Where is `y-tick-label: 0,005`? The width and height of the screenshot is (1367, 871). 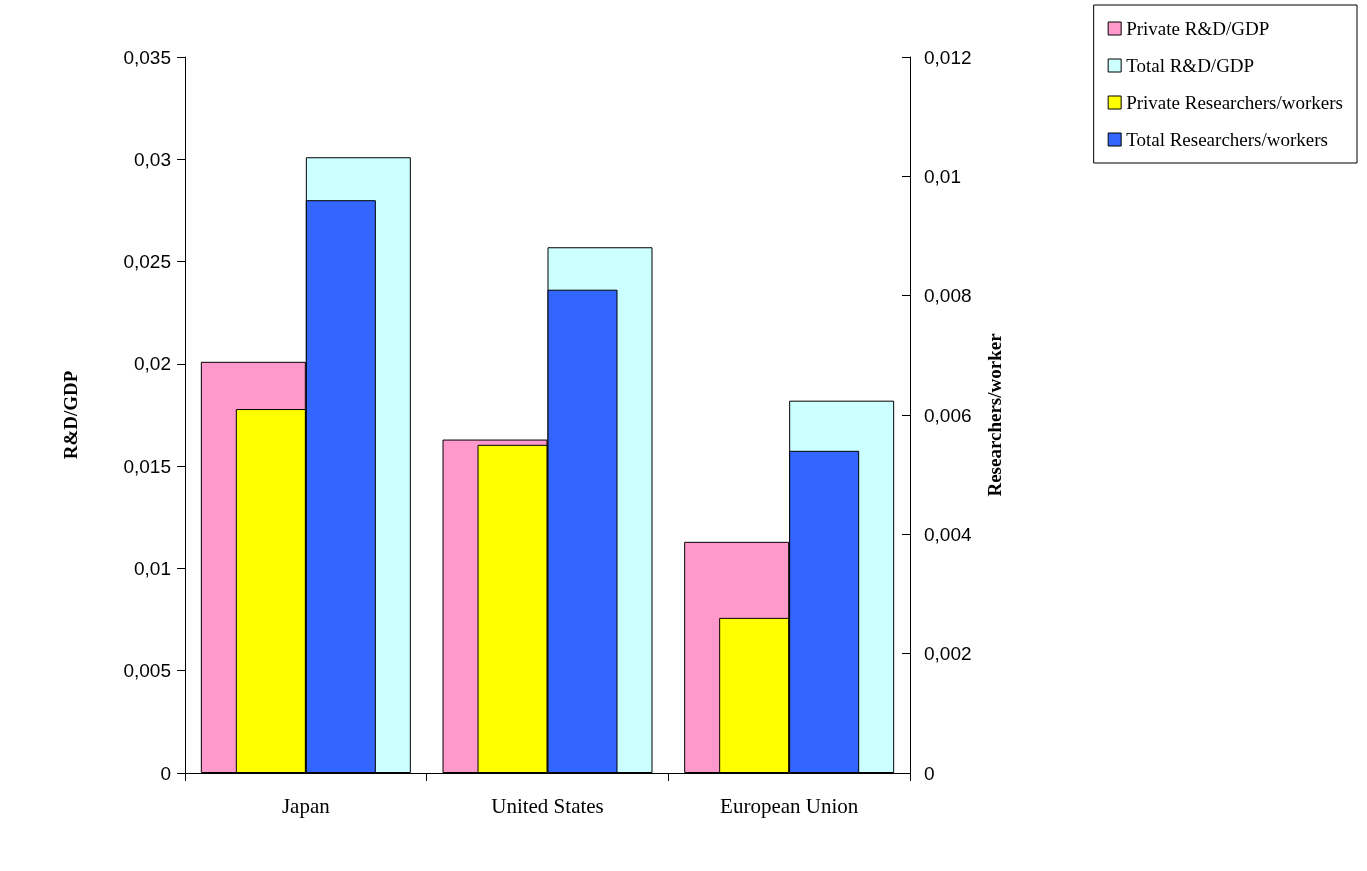 y-tick-label: 0,005 is located at coordinates (147, 671).